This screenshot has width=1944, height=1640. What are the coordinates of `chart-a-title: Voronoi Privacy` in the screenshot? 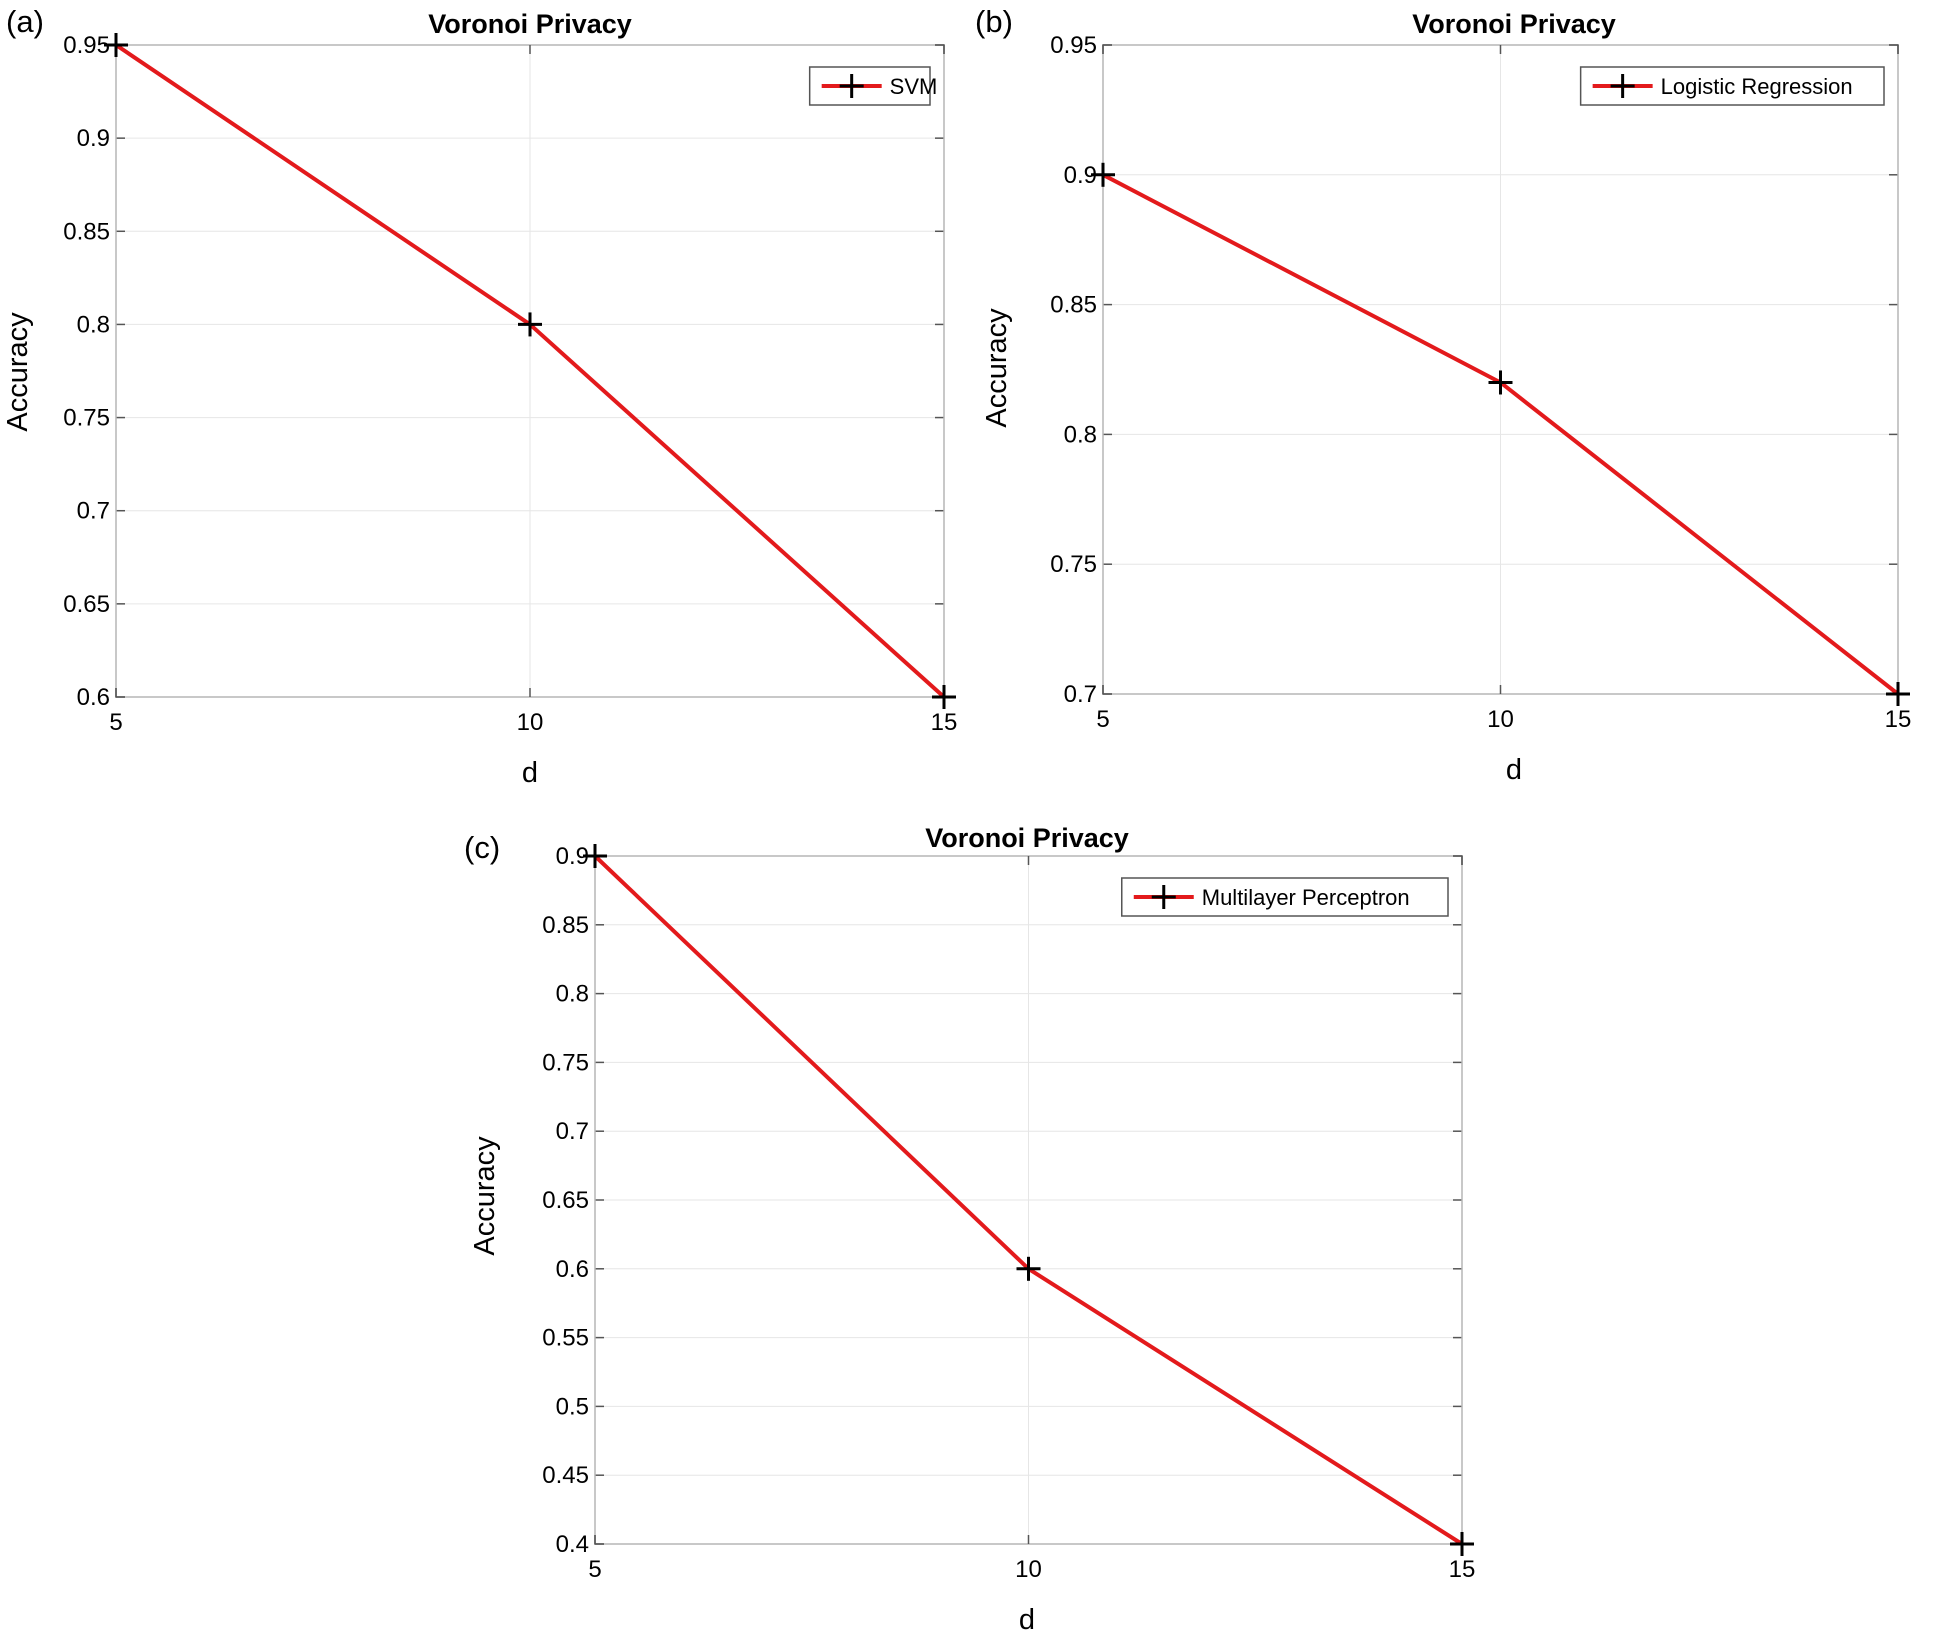 It's located at (530, 24).